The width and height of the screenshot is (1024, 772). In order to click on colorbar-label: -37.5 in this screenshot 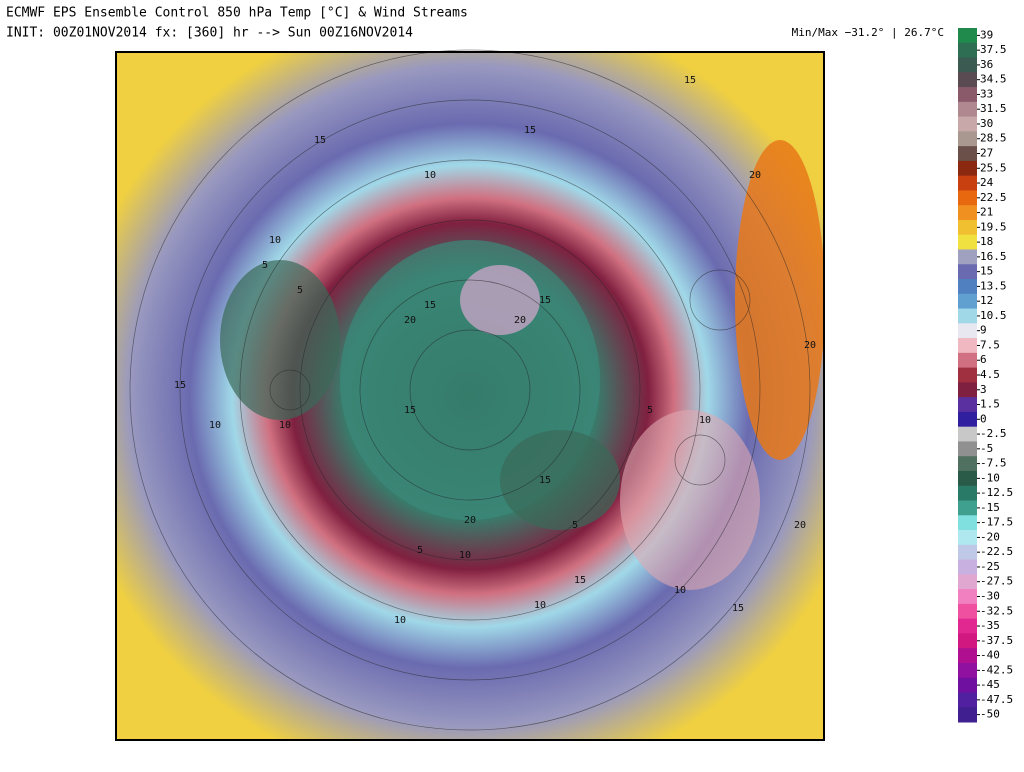, I will do `click(996, 640)`.